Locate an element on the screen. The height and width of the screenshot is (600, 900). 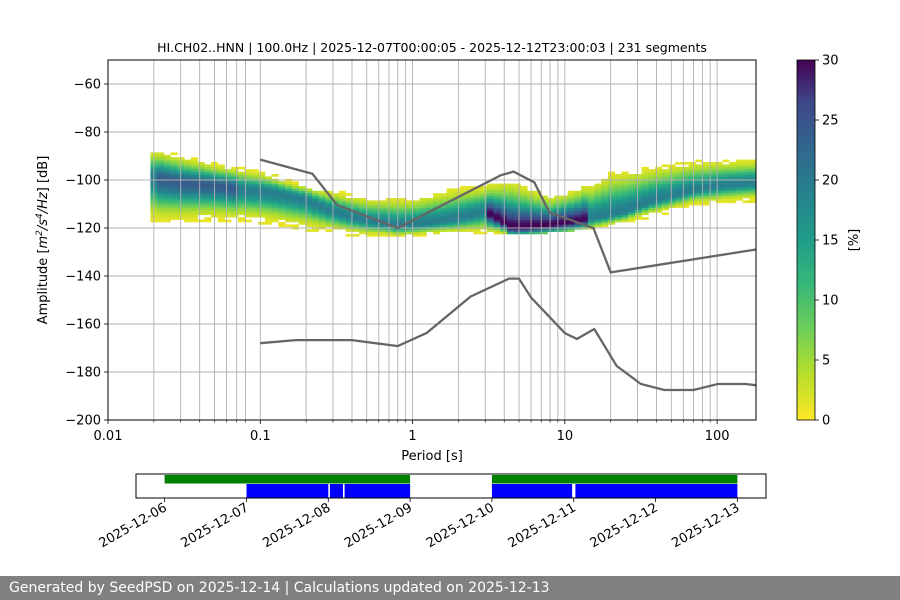
date-tick-label: 2025-12-11 is located at coordinates (542, 525).